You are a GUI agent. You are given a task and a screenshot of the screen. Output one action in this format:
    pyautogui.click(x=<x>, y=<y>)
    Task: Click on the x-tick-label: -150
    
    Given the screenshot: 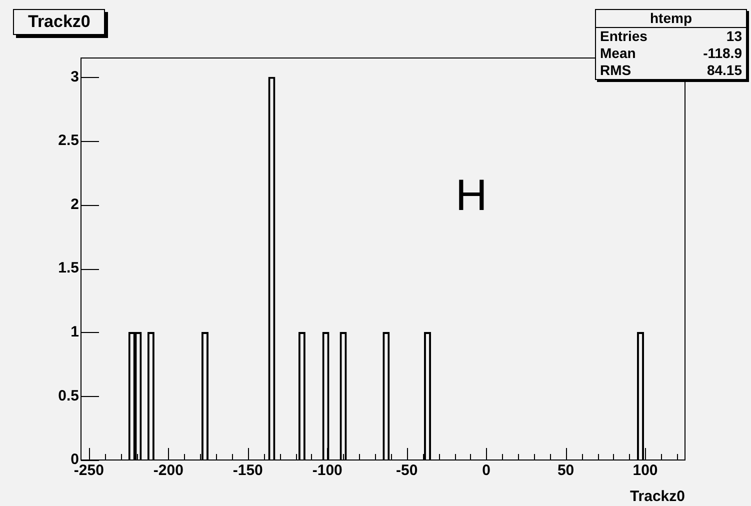 What is the action you would take?
    pyautogui.click(x=247, y=471)
    